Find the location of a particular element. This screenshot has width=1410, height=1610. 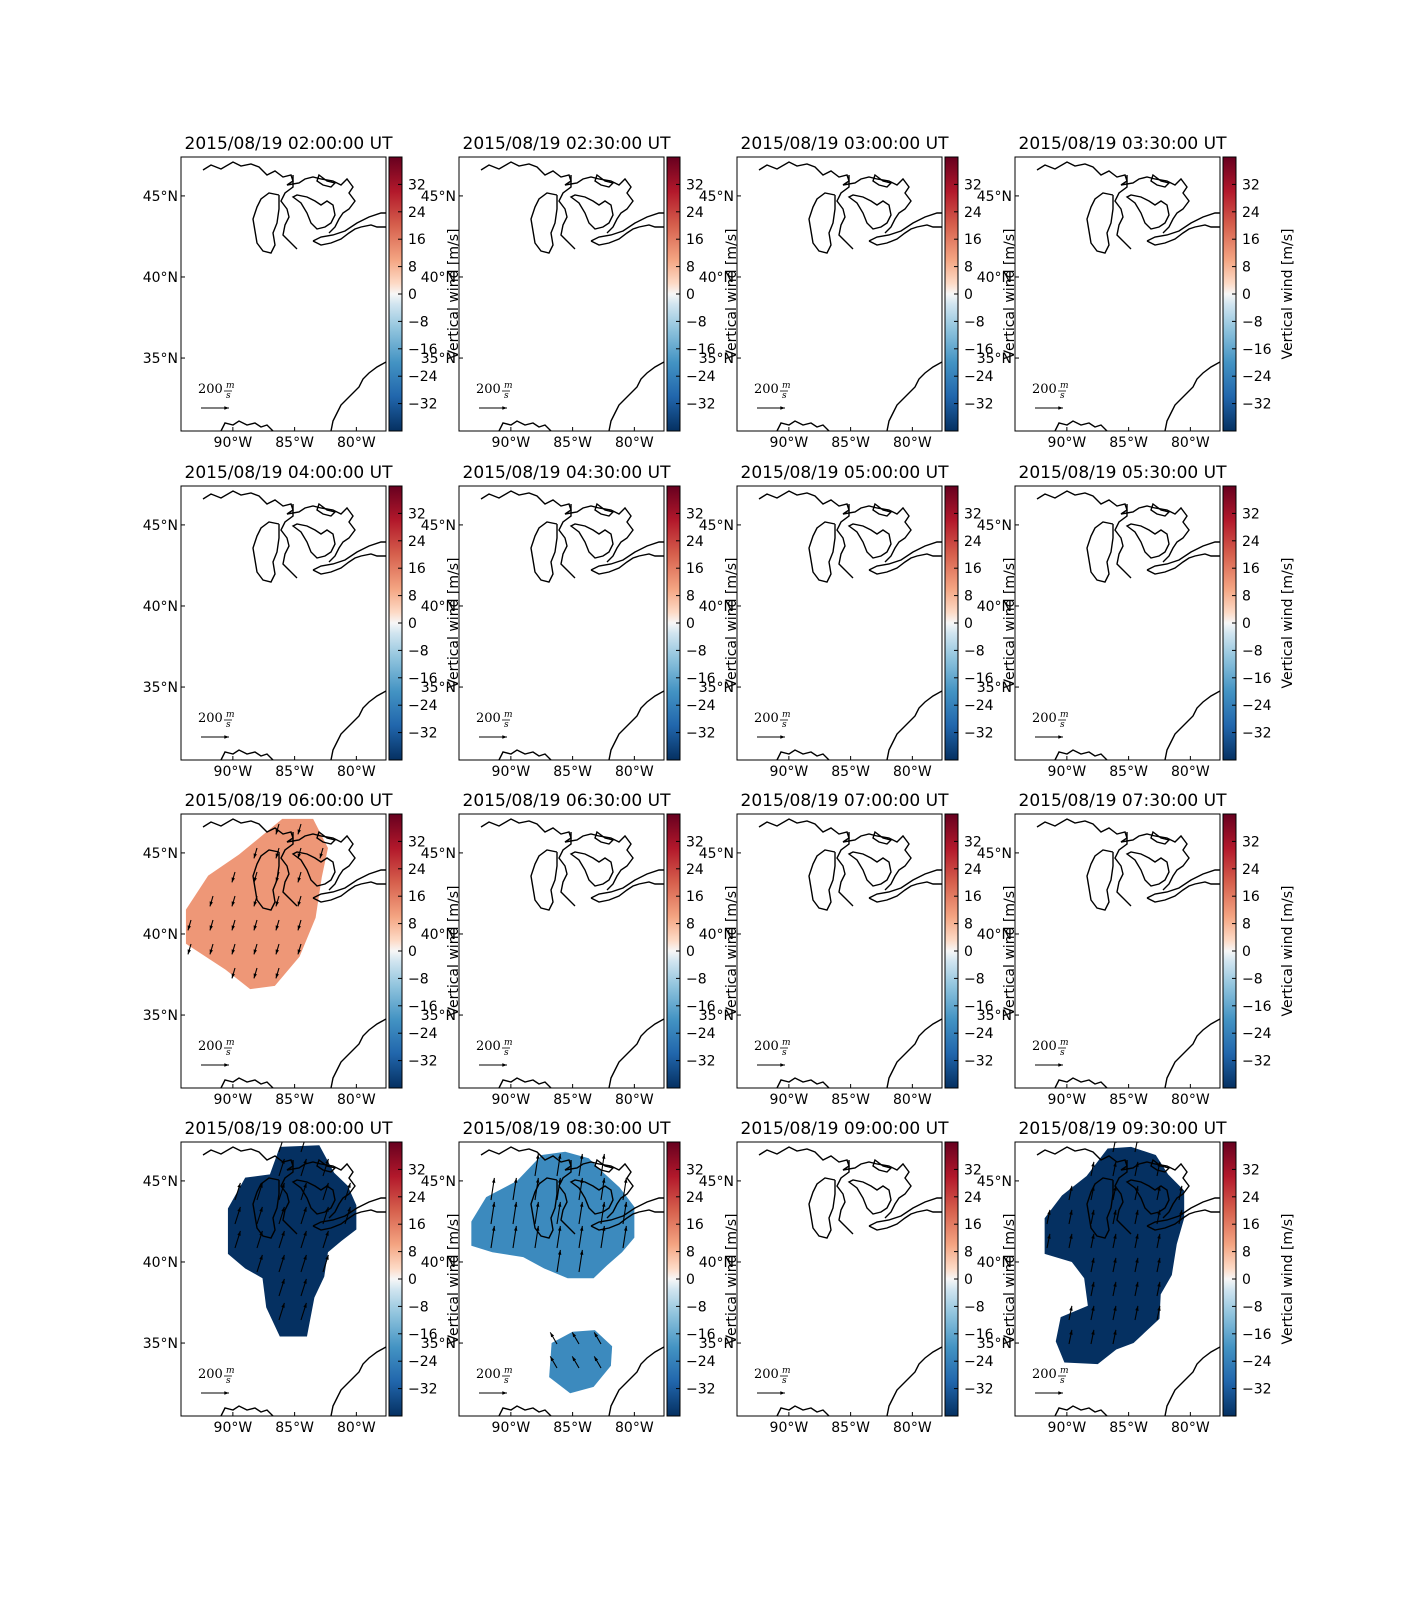

colorbar-tick-label: 16 is located at coordinates (695, 1225).